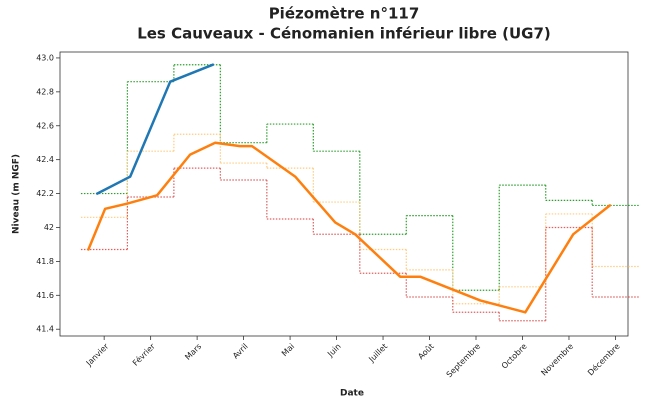 This screenshot has height=401, width=649. I want to click on chart-title: Piézomètre n°117, so click(344, 14).